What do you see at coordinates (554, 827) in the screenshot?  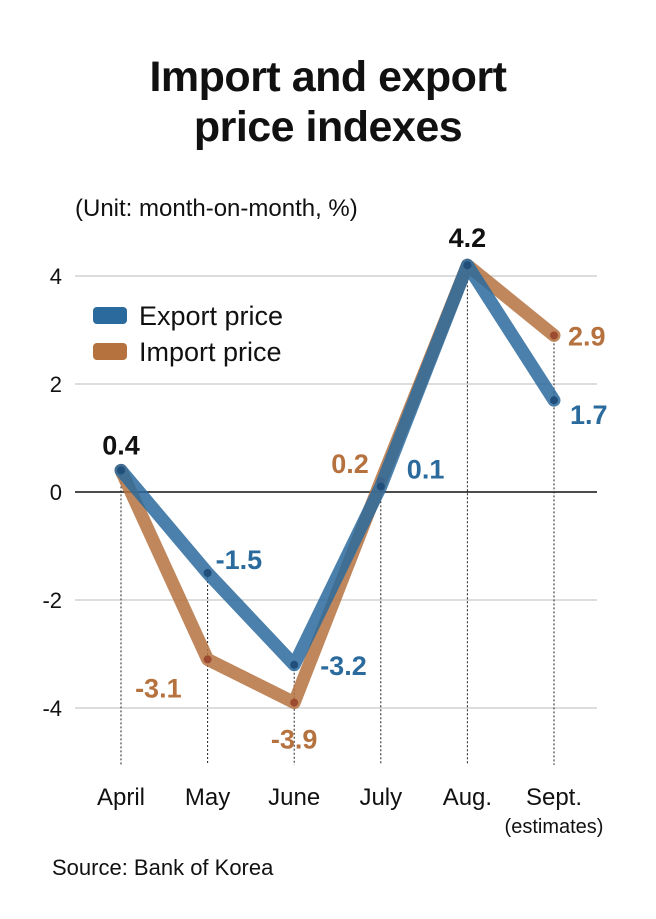 I see `x-tick-note: (estimates)` at bounding box center [554, 827].